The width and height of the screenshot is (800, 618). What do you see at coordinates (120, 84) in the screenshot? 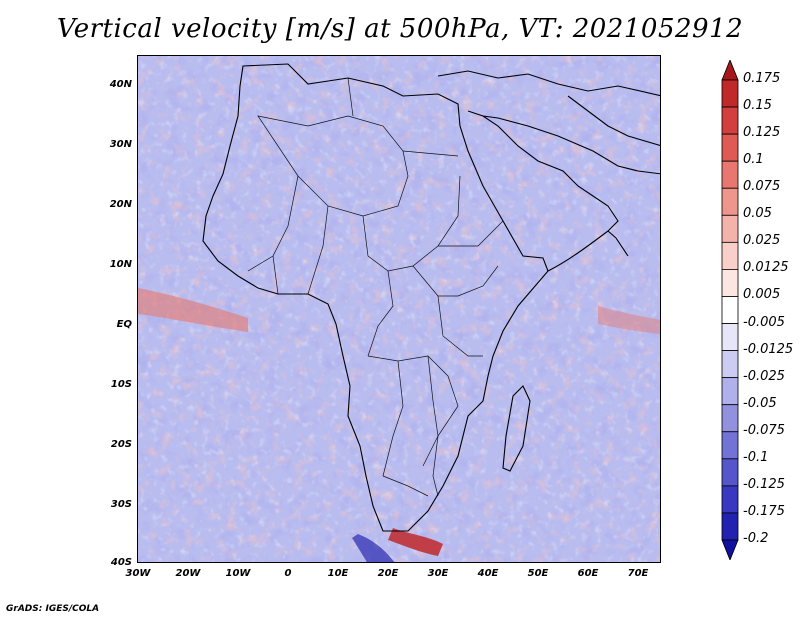
I see `lat-label-40n: 40N` at bounding box center [120, 84].